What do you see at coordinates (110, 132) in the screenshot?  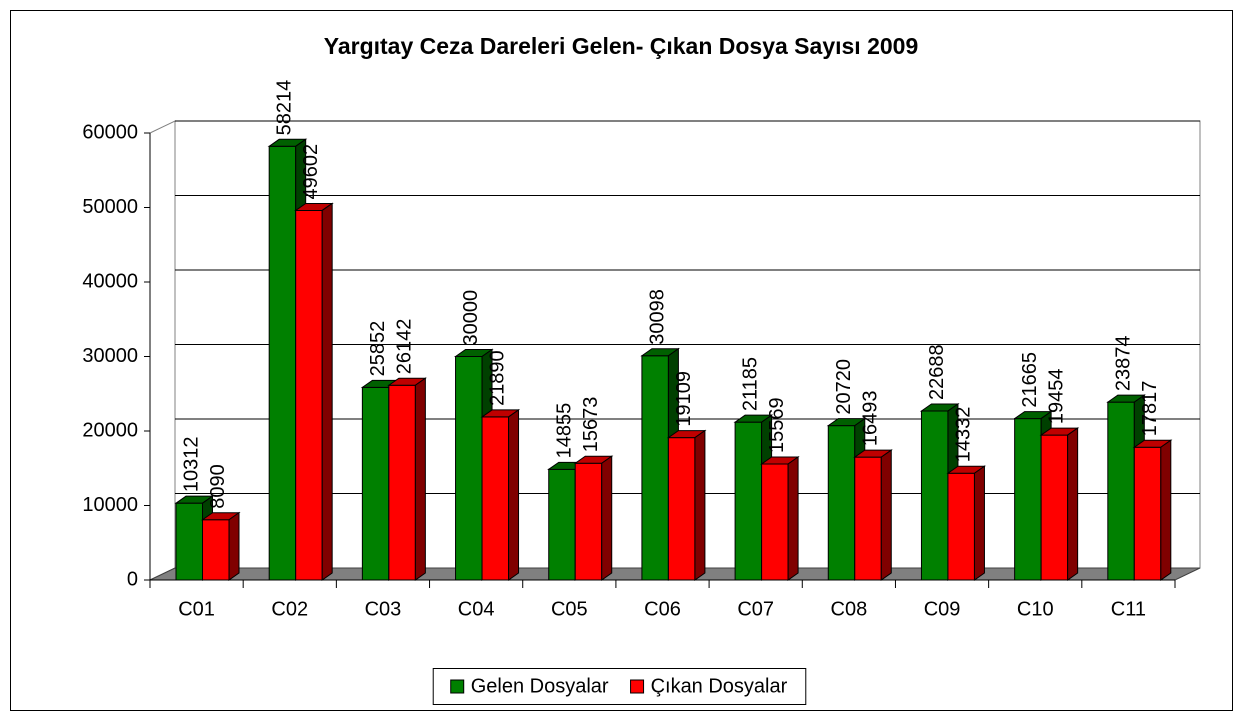 I see `y-tick-label: 60000` at bounding box center [110, 132].